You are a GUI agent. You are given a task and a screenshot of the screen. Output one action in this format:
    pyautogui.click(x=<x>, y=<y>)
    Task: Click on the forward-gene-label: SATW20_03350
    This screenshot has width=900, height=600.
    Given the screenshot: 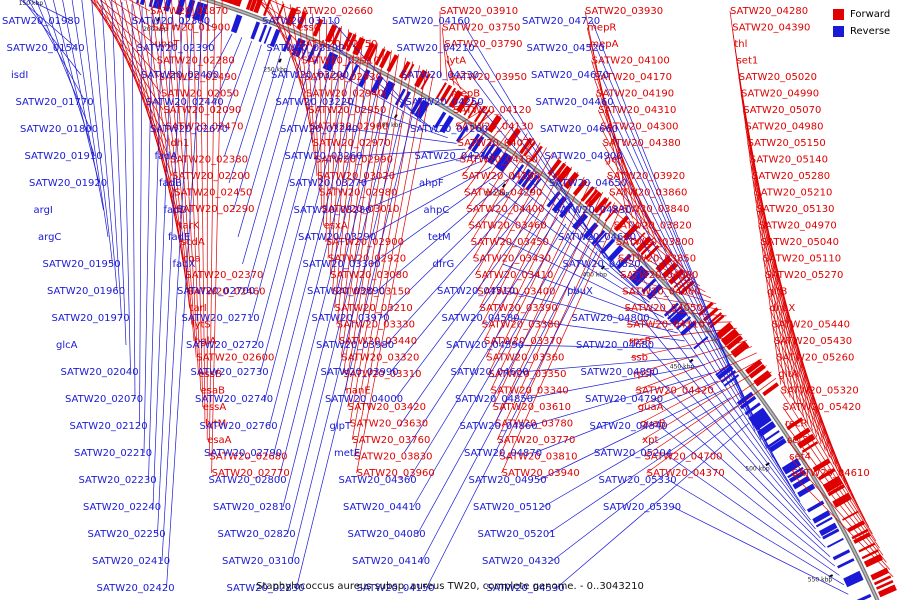 What is the action you would take?
    pyautogui.click(x=527, y=374)
    